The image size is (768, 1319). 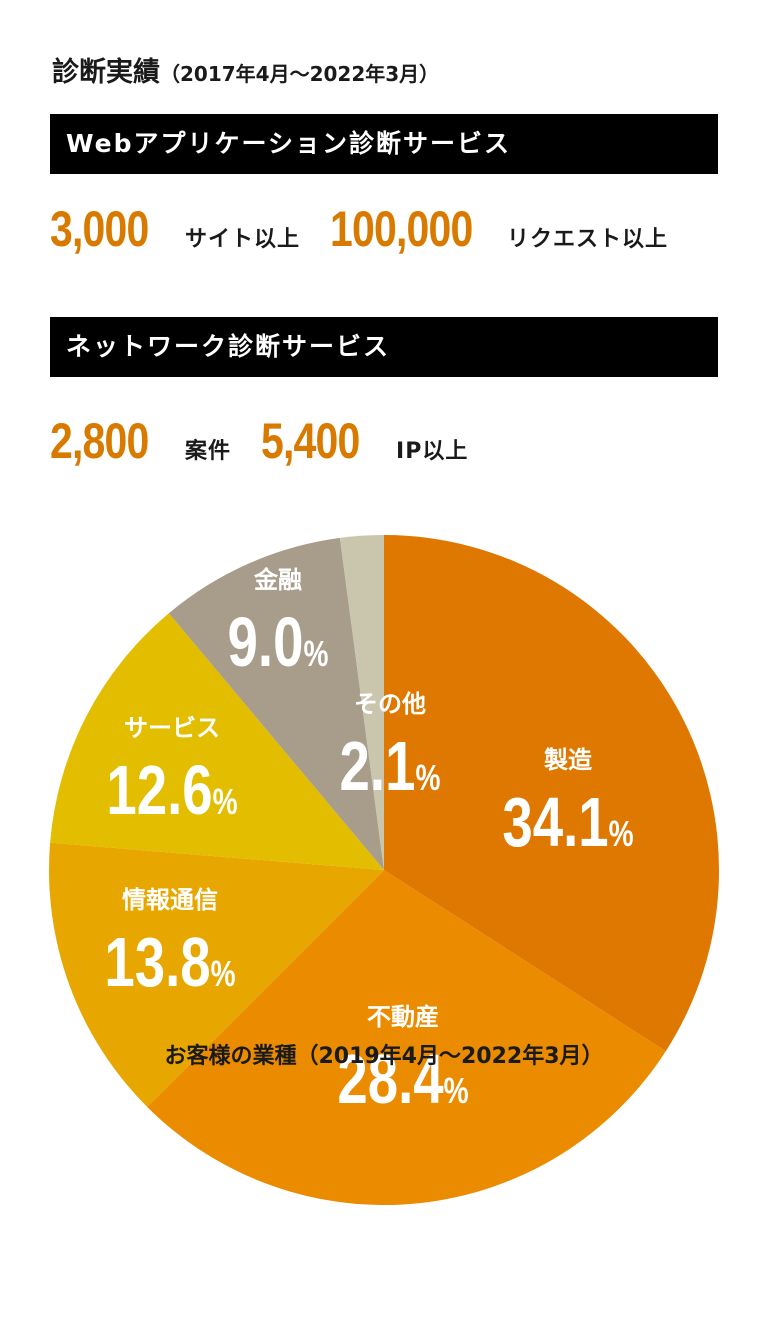 I want to click on page-heading: 診断実績（2017年4月～2022年3月）, so click(x=245, y=69).